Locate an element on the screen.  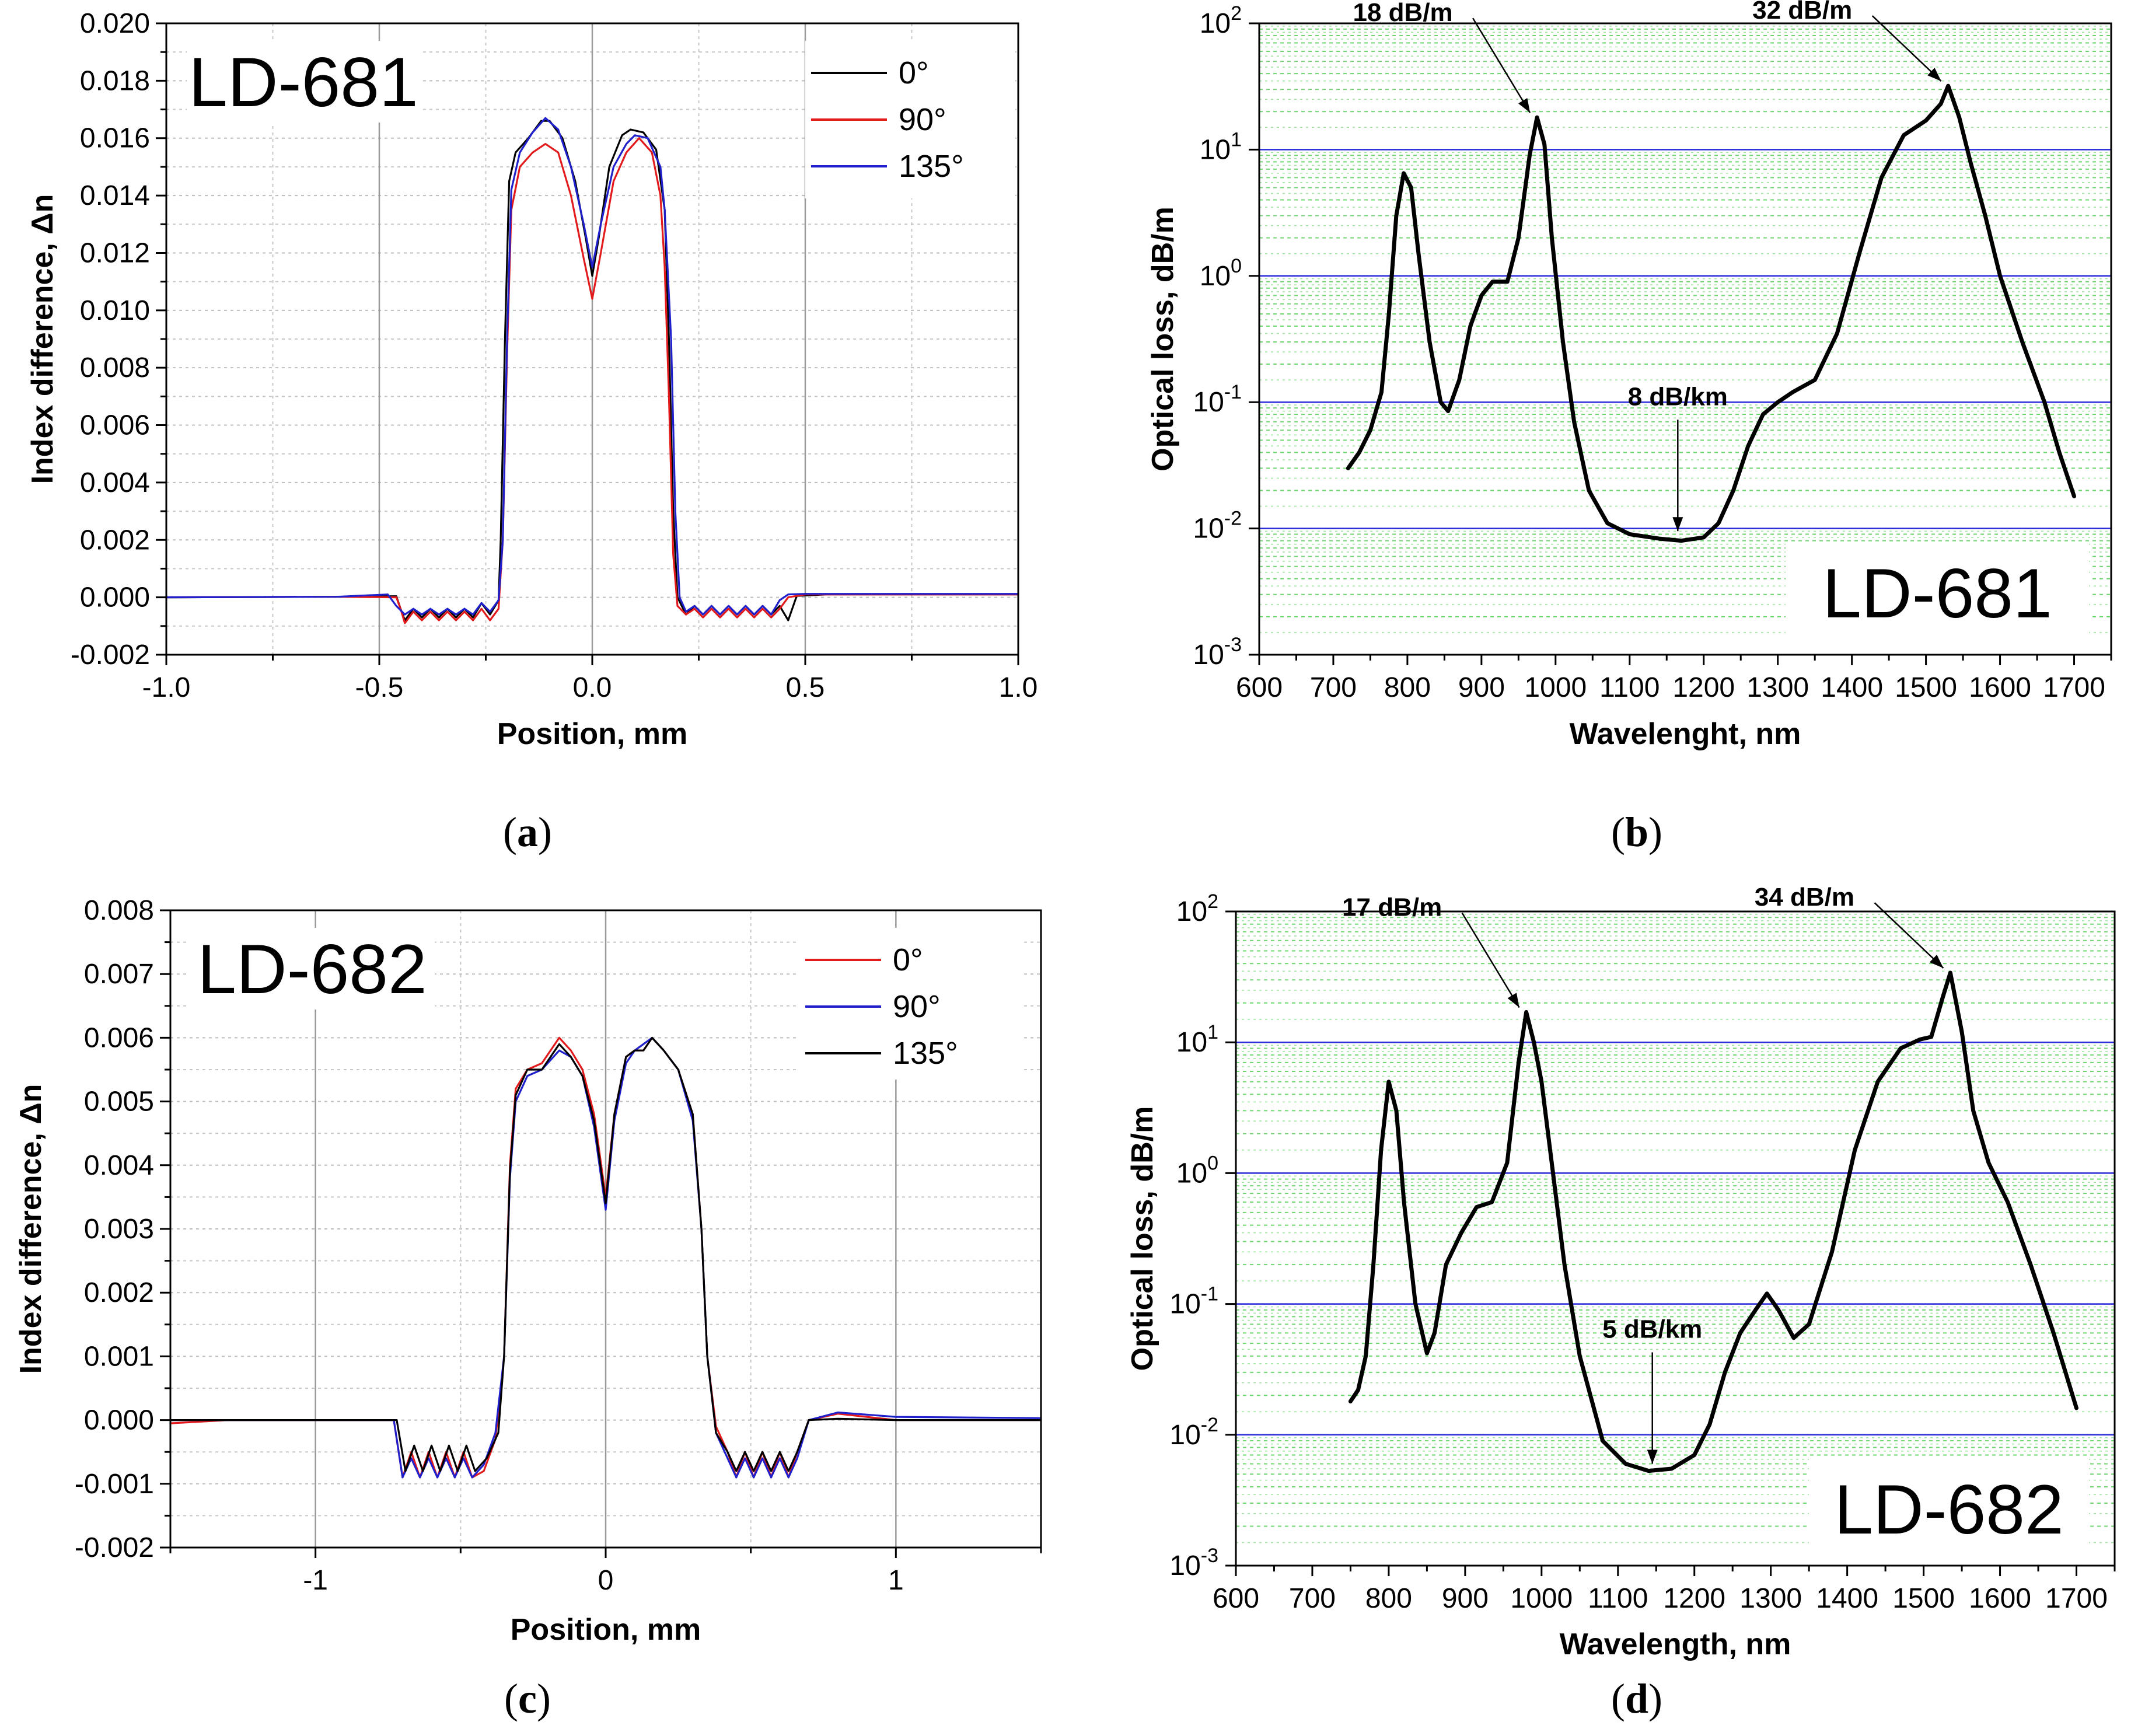
panel-caption: (c) is located at coordinates (527, 1698).